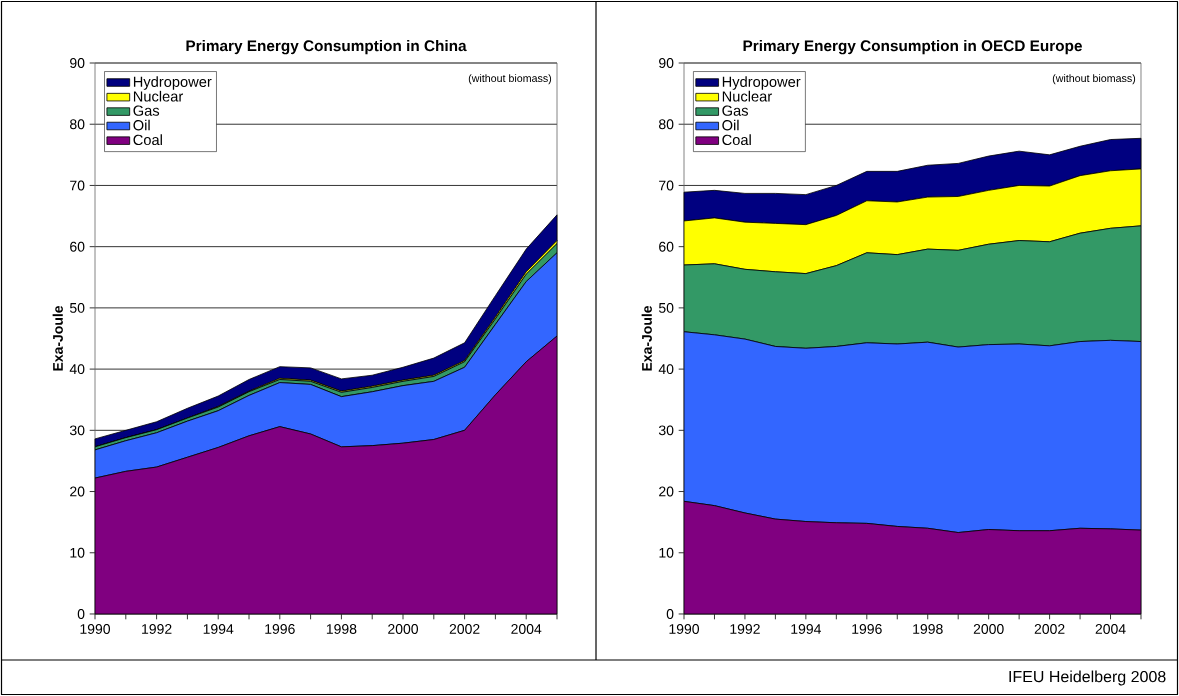  What do you see at coordinates (912, 47) in the screenshot?
I see `chart-title: Primary Energy Consumption in OECD Europe` at bounding box center [912, 47].